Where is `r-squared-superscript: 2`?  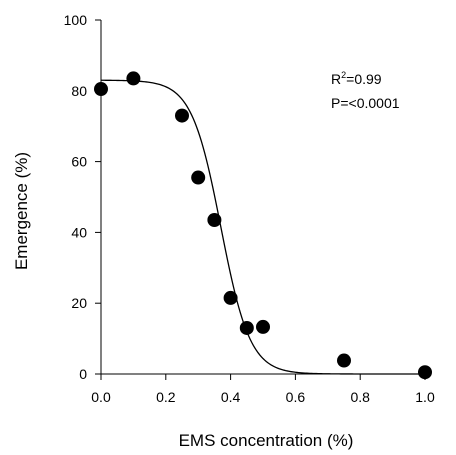 r-squared-superscript: 2 is located at coordinates (343, 75).